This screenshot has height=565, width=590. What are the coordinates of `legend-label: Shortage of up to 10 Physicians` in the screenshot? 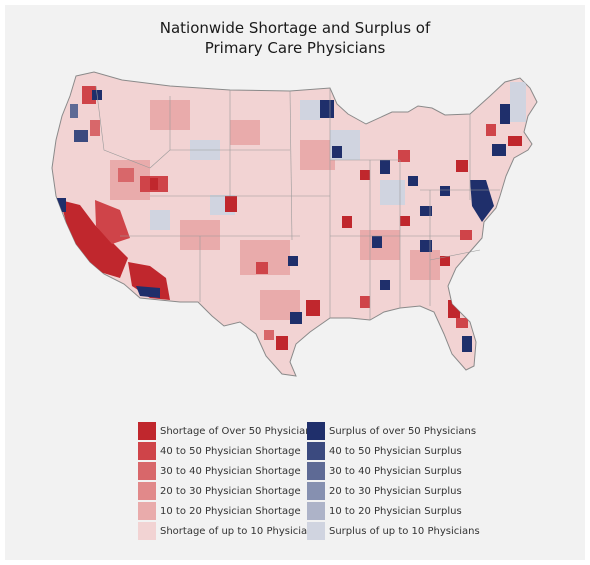 It's located at (239, 531).